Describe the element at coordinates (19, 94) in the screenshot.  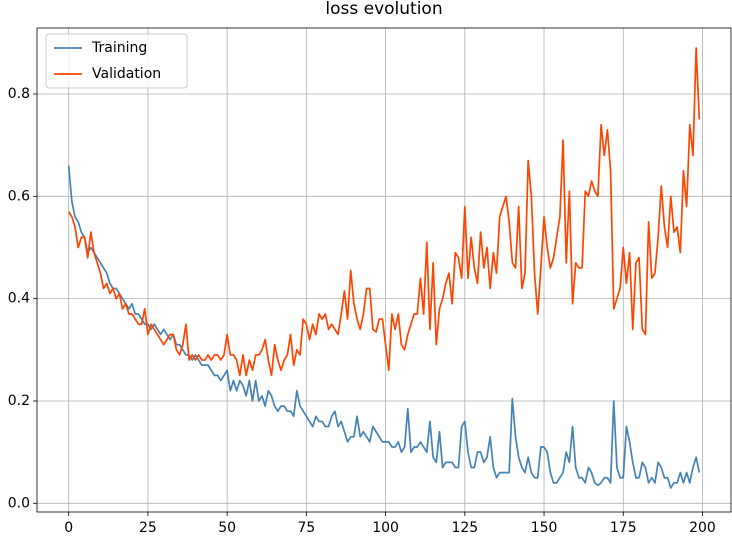
I see `y-tick-label: 0.8` at that location.